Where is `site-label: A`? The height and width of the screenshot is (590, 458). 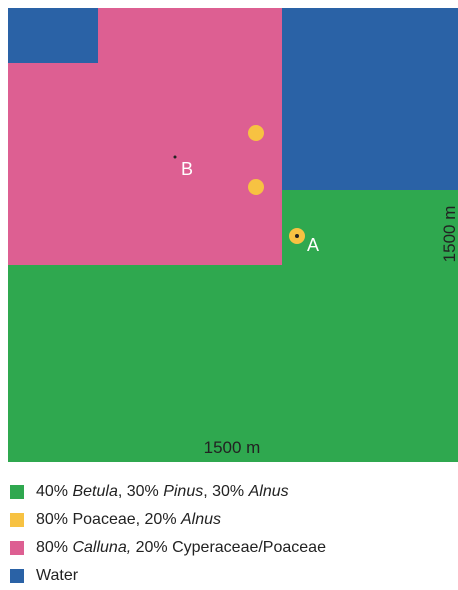
site-label: A is located at coordinates (313, 245).